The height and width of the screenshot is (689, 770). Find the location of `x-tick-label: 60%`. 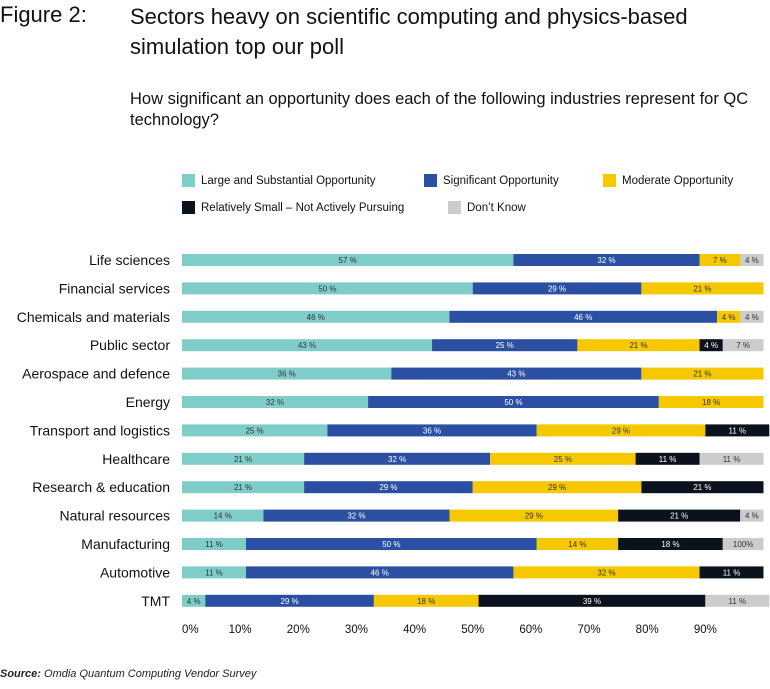

x-tick-label: 60% is located at coordinates (530, 630).